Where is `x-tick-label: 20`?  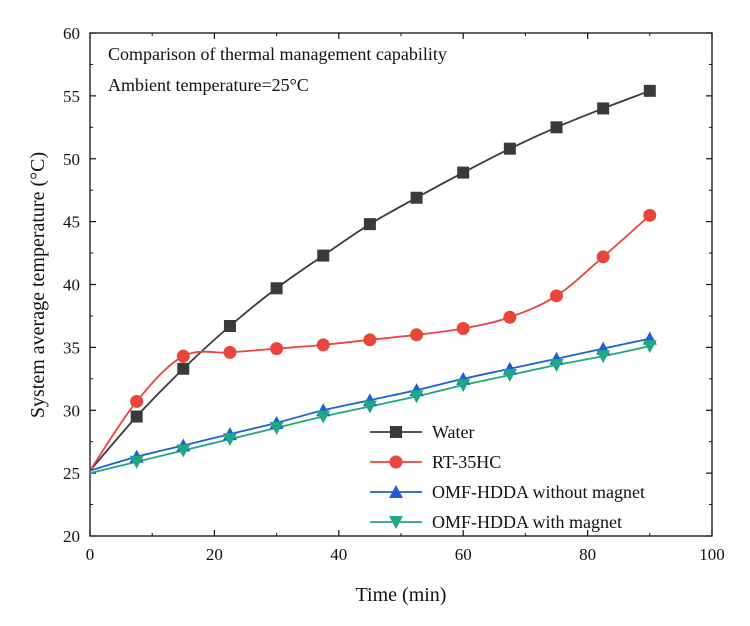 x-tick-label: 20 is located at coordinates (214, 554).